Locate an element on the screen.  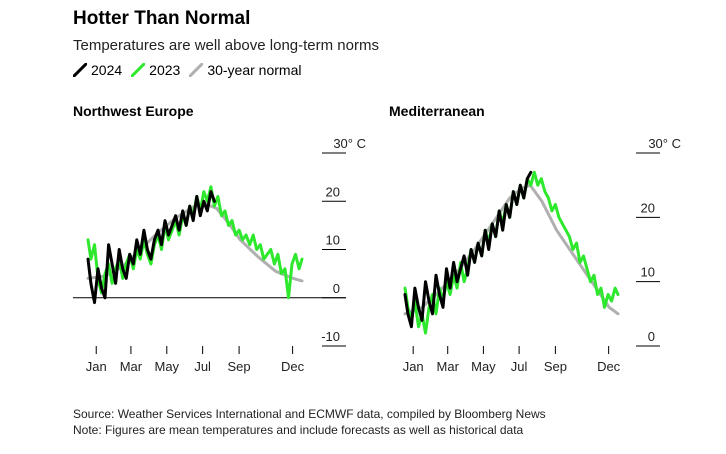
legend-swatch-2024 is located at coordinates (80, 70).